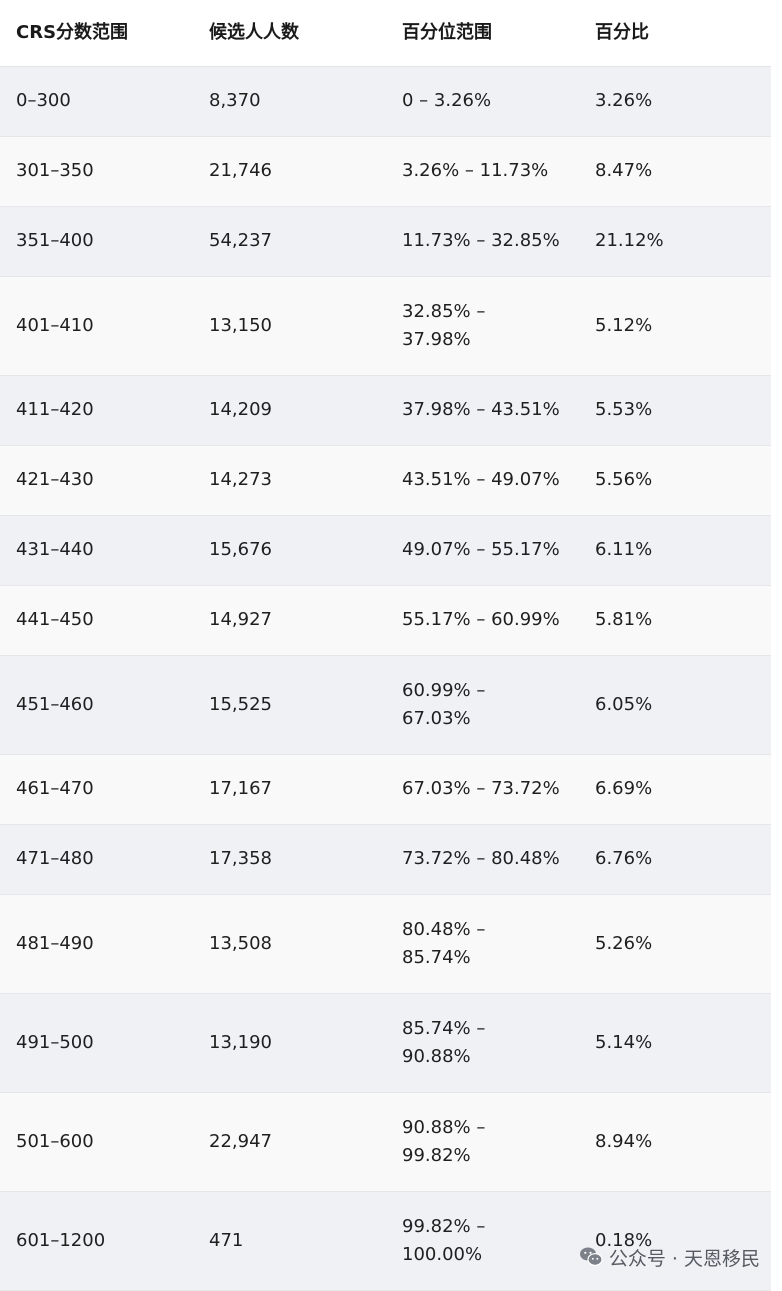 The height and width of the screenshot is (1291, 782). Describe the element at coordinates (226, 1240) in the screenshot. I see `cell-candidate-count: 471` at that location.